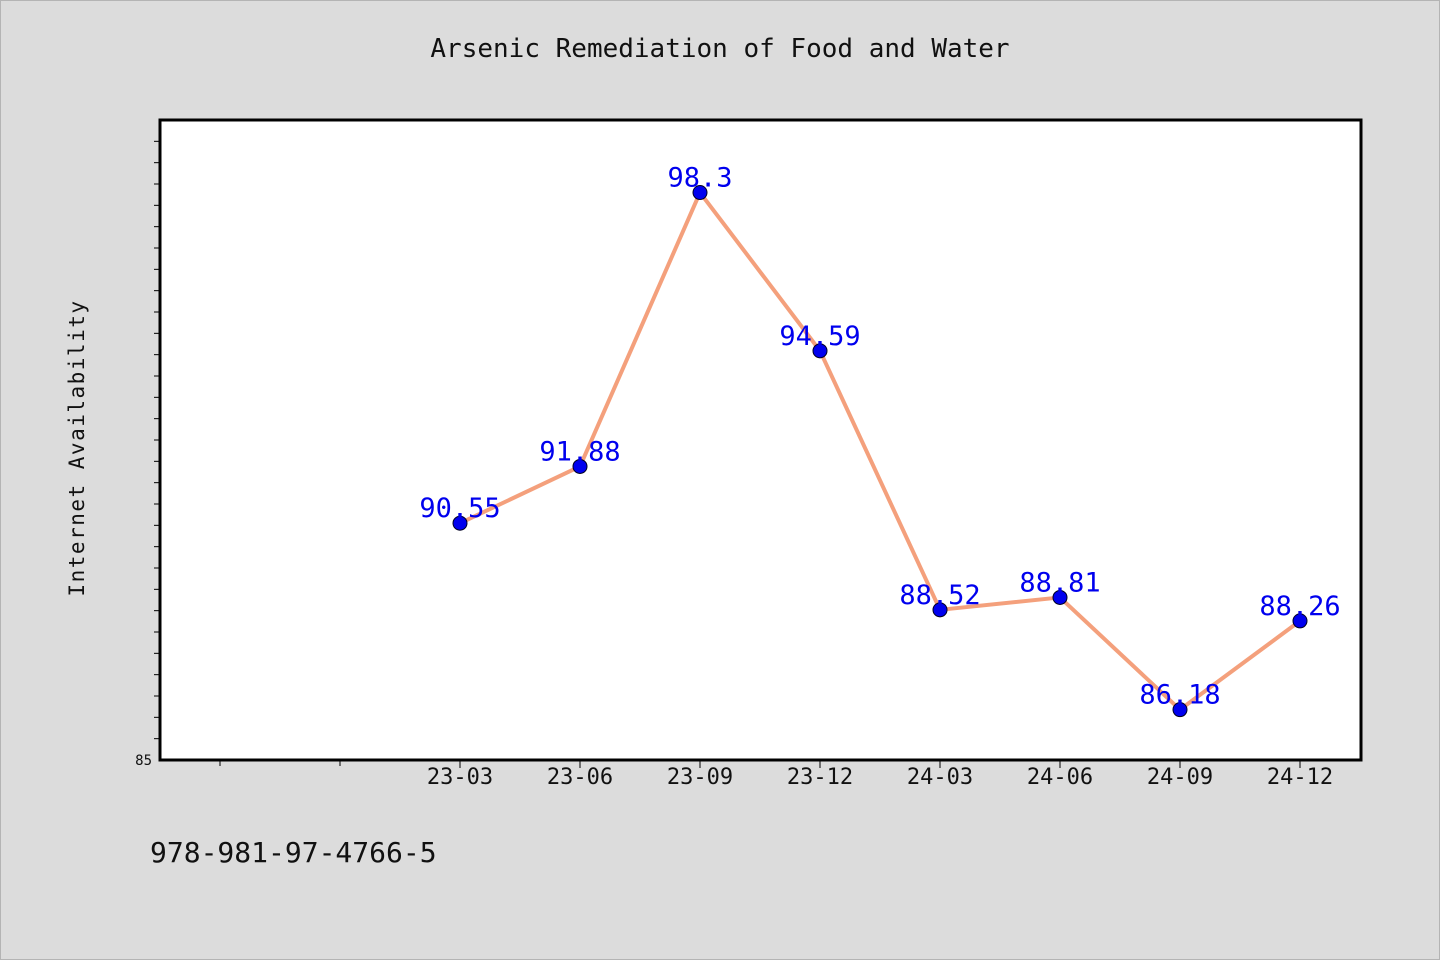 The width and height of the screenshot is (1440, 960). Describe the element at coordinates (700, 777) in the screenshot. I see `x-tick-label: 23-09` at that location.